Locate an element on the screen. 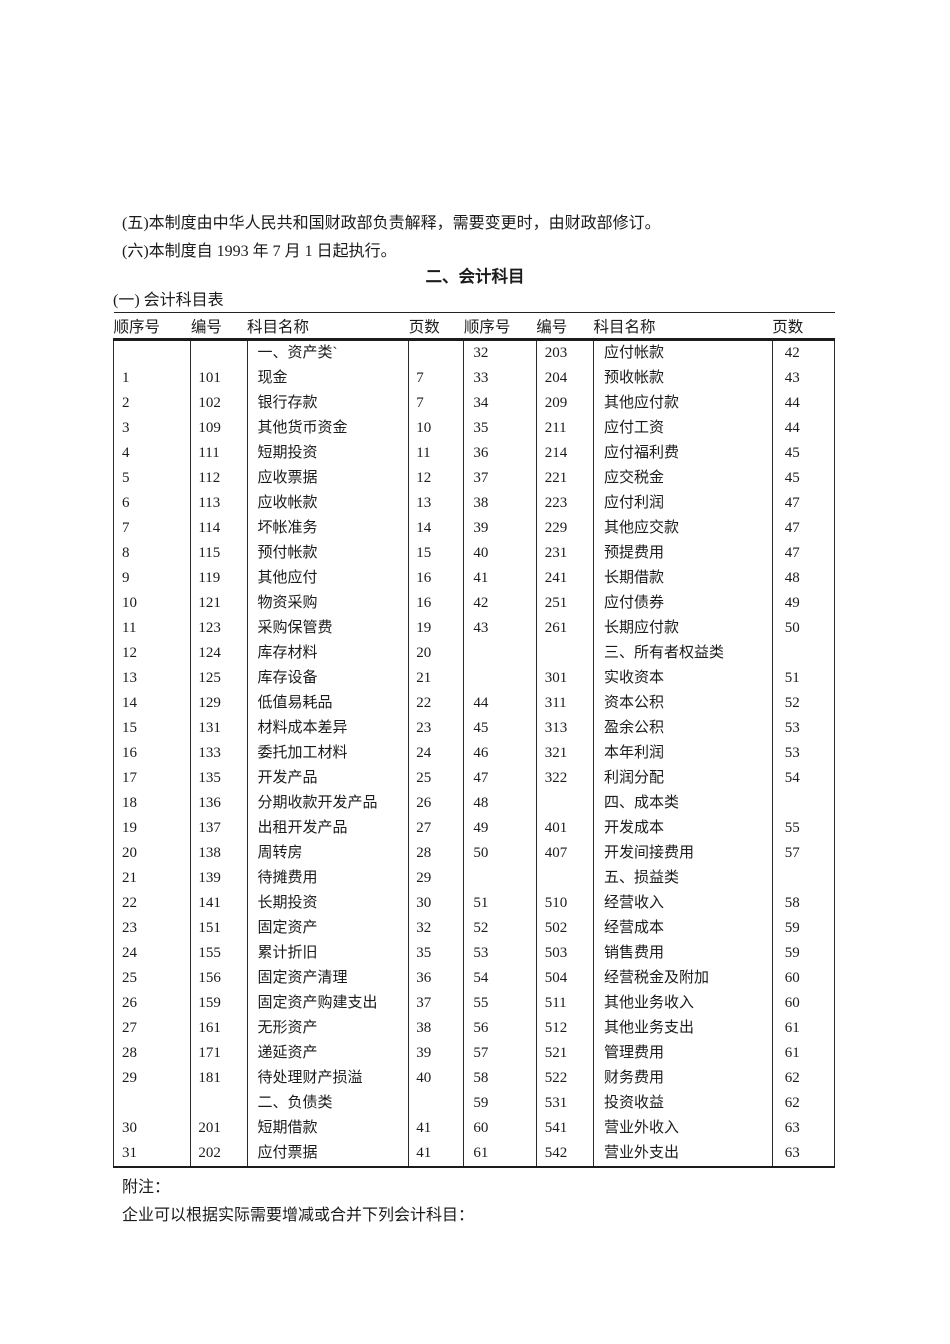  table-row: 10 121 物资采购 16 42 251 应付债券 49 is located at coordinates (474, 603).